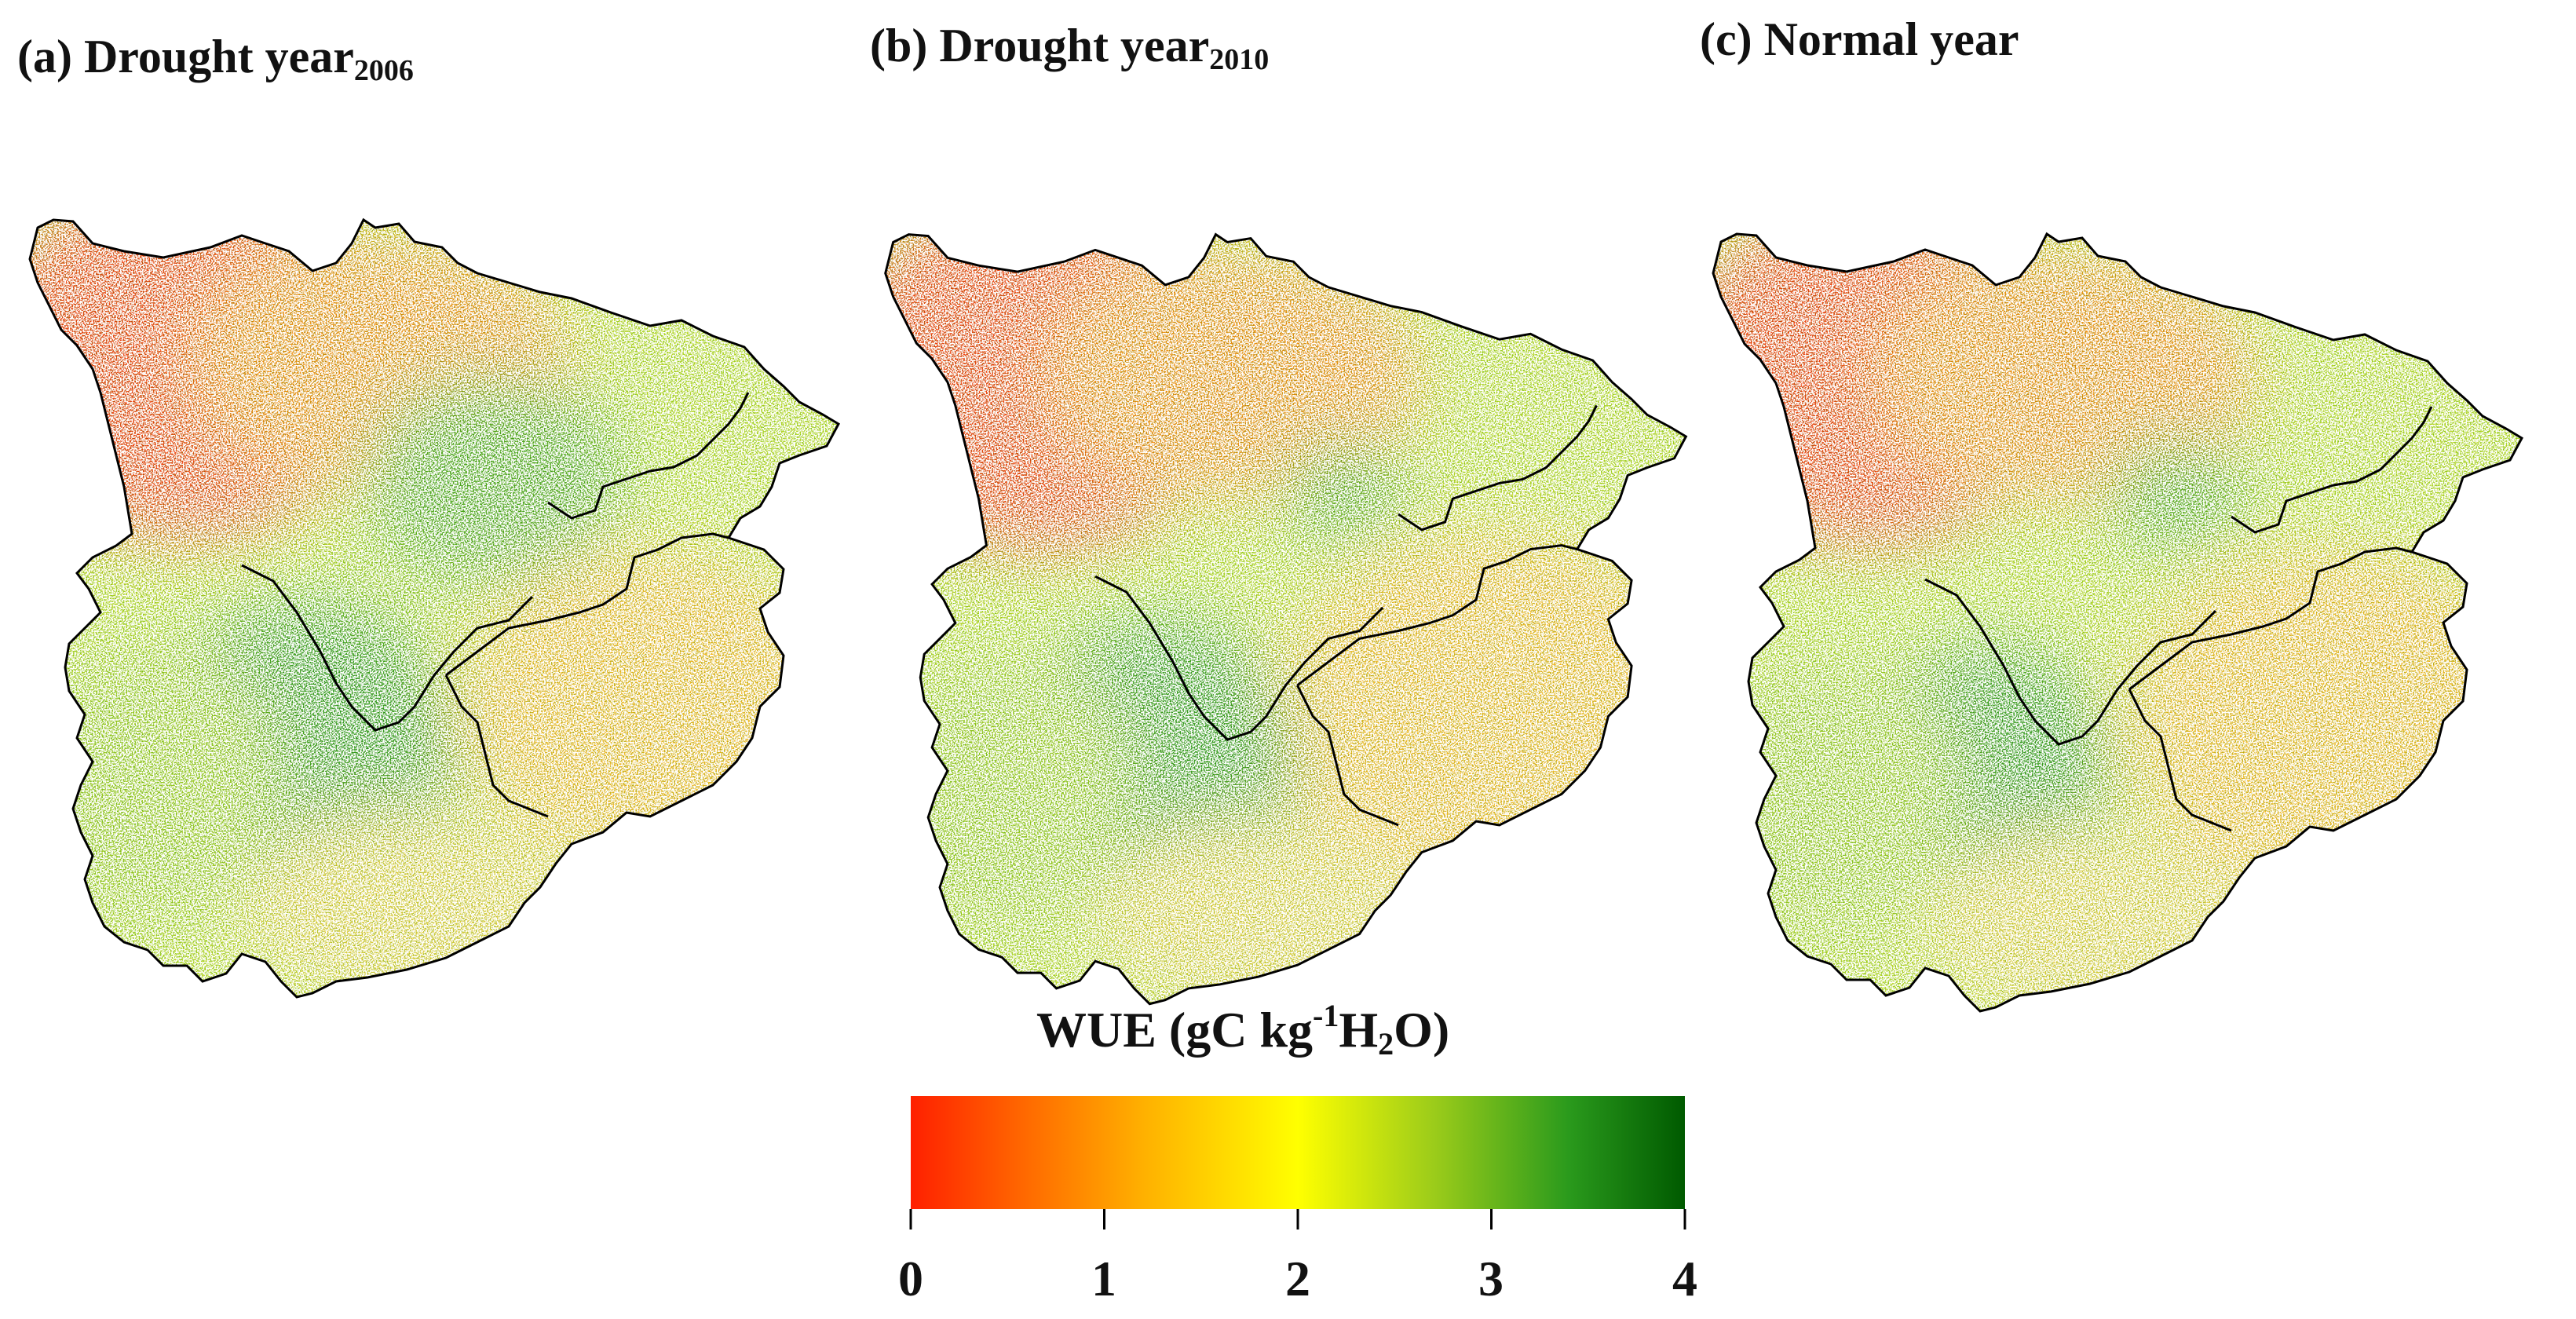  Describe the element at coordinates (1297, 1278) in the screenshot. I see `colorbar-tick-label: 2` at that location.